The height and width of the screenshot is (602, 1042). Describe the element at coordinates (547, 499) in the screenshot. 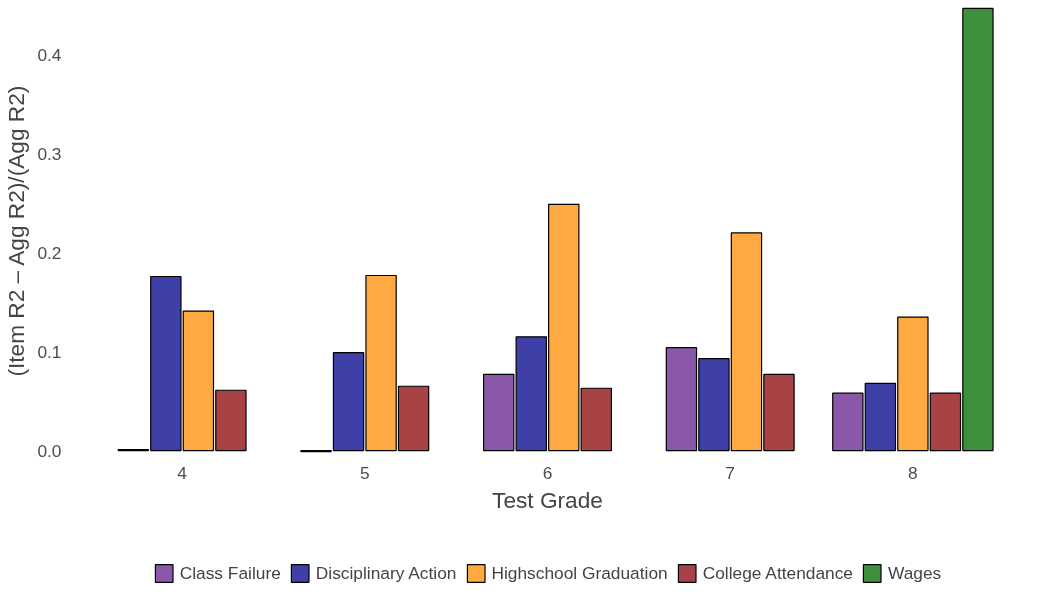

I see `x-axis-title: Test Grade` at that location.